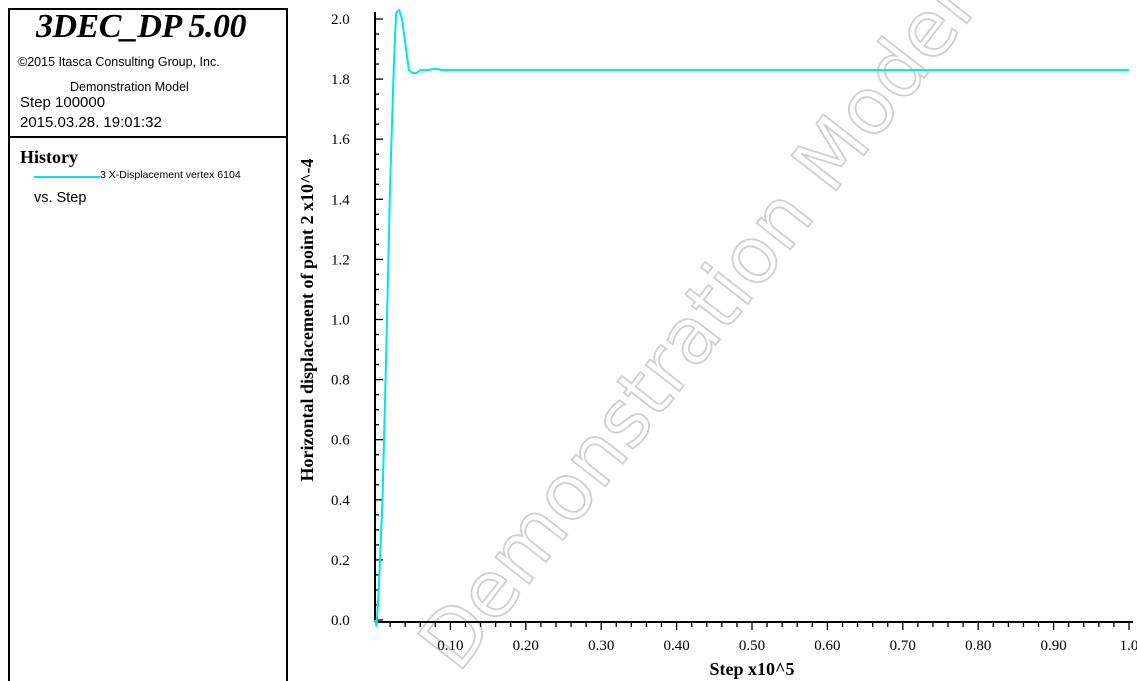 The width and height of the screenshot is (1137, 681). I want to click on timestamp: 2015.03.28. 19:01:32, so click(91, 122).